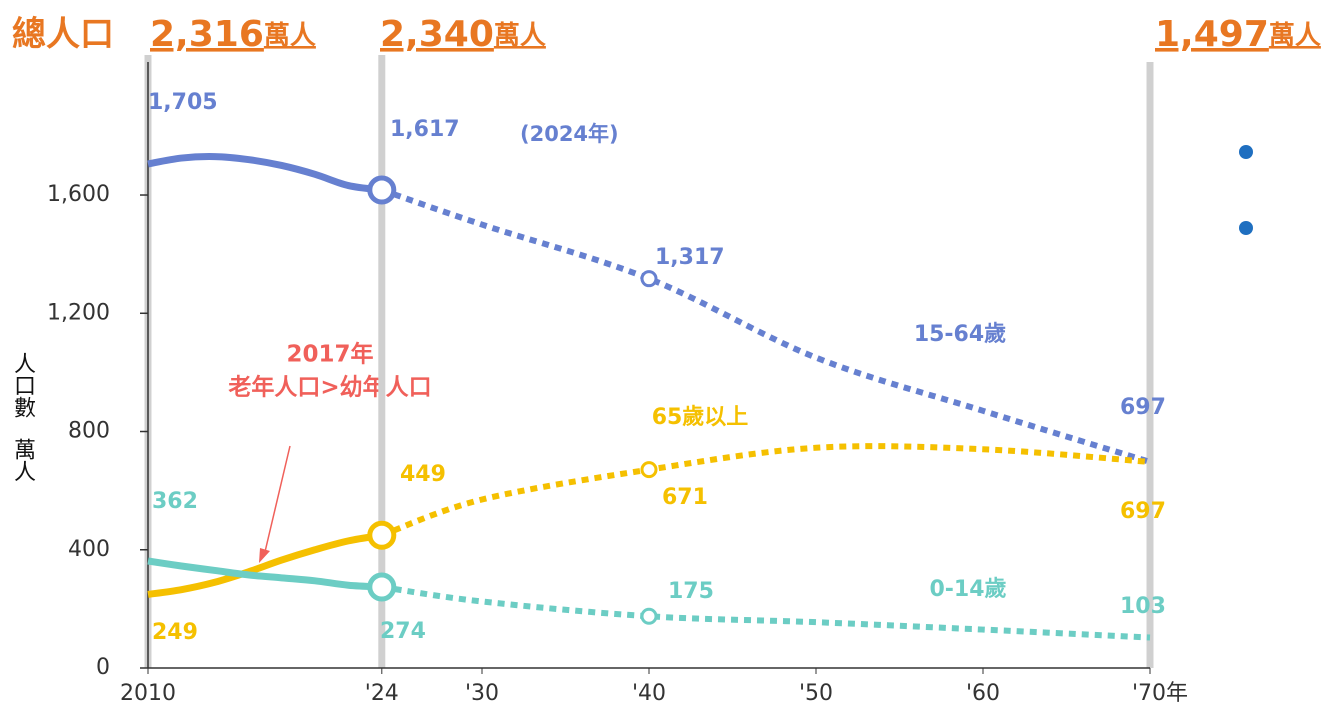 The height and width of the screenshot is (708, 1332). I want to click on y-tick-label: 1,600, so click(78, 194).